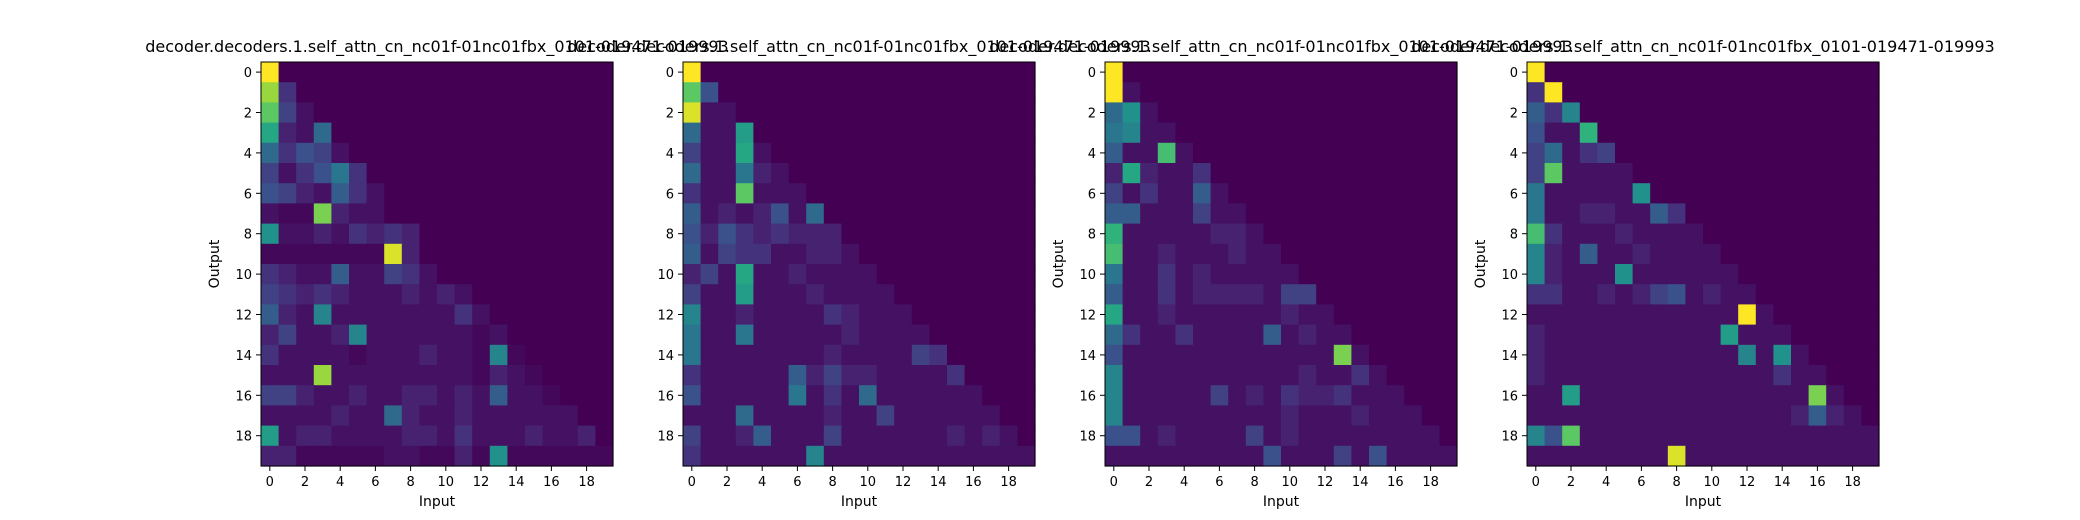 The height and width of the screenshot is (520, 2080). I want to click on x-tick-label: 18, so click(586, 482).